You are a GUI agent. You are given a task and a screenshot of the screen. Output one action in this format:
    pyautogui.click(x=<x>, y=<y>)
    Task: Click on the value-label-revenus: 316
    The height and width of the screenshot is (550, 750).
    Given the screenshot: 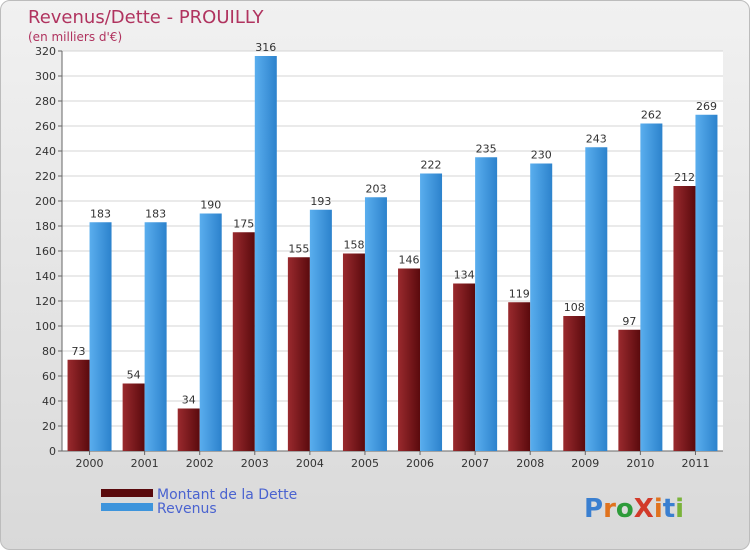 What is the action you would take?
    pyautogui.click(x=265, y=47)
    